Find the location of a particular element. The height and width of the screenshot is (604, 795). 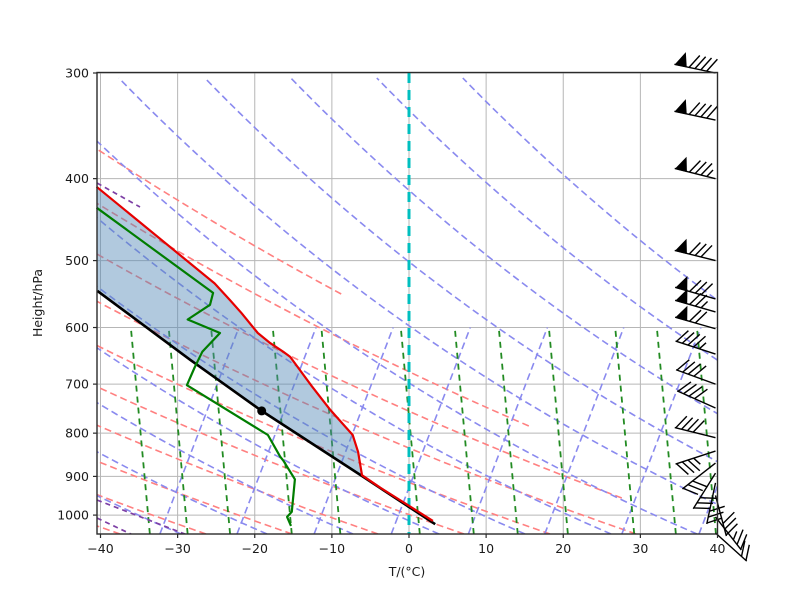

overlap-adiabat-segments is located at coordinates (142, 358).